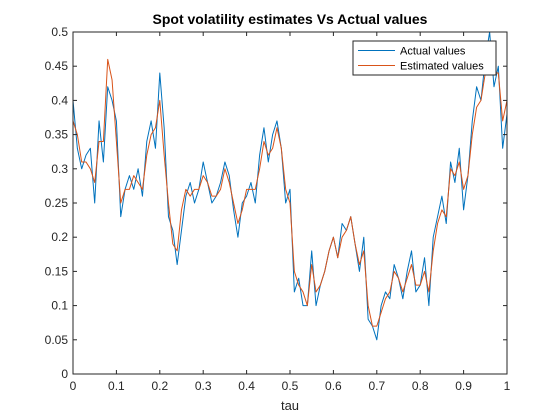 This screenshot has height=420, width=560. What do you see at coordinates (57, 271) in the screenshot?
I see `y-tick-label: 0.15` at bounding box center [57, 271].